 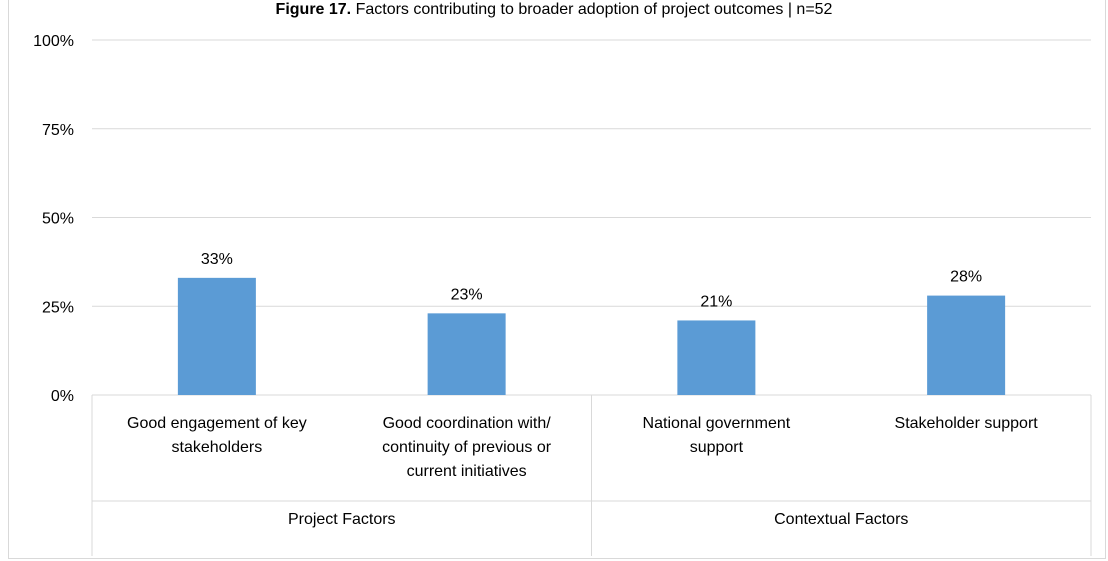 I want to click on y-tick-label: 50%, so click(x=58, y=219).